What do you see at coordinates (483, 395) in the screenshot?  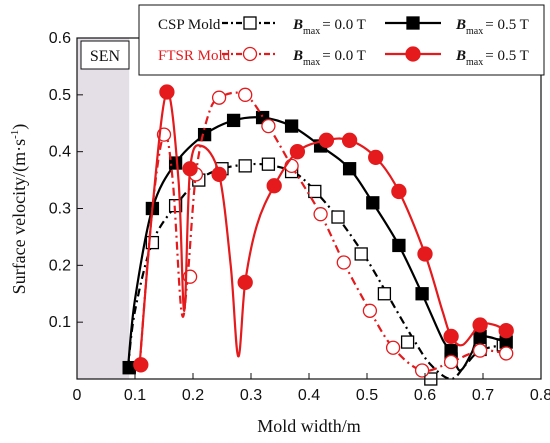 I see `x-tick-label: 0.7` at bounding box center [483, 395].